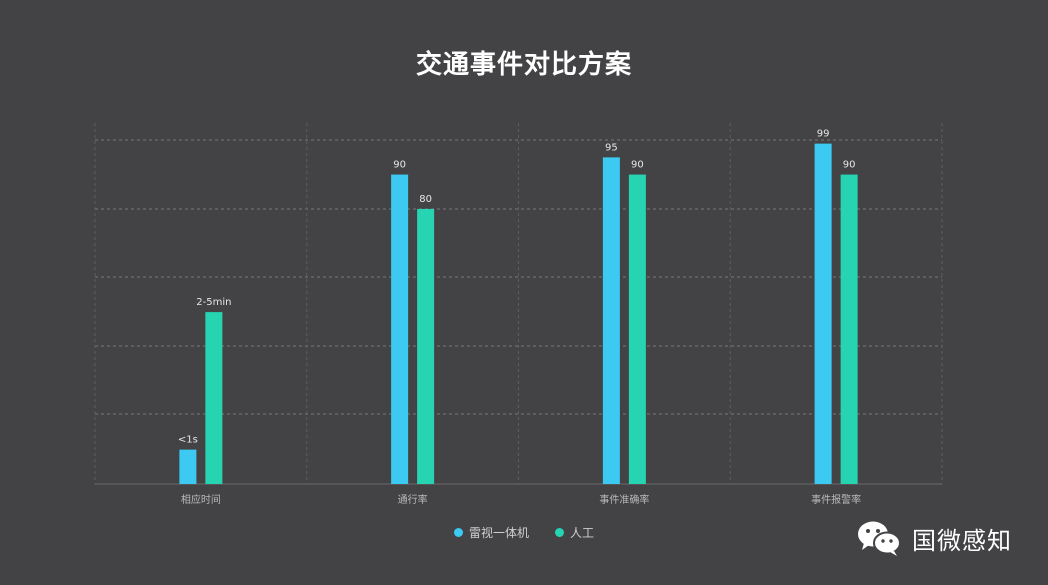  I want to click on legend-label: 雷视一体机, so click(498, 533).